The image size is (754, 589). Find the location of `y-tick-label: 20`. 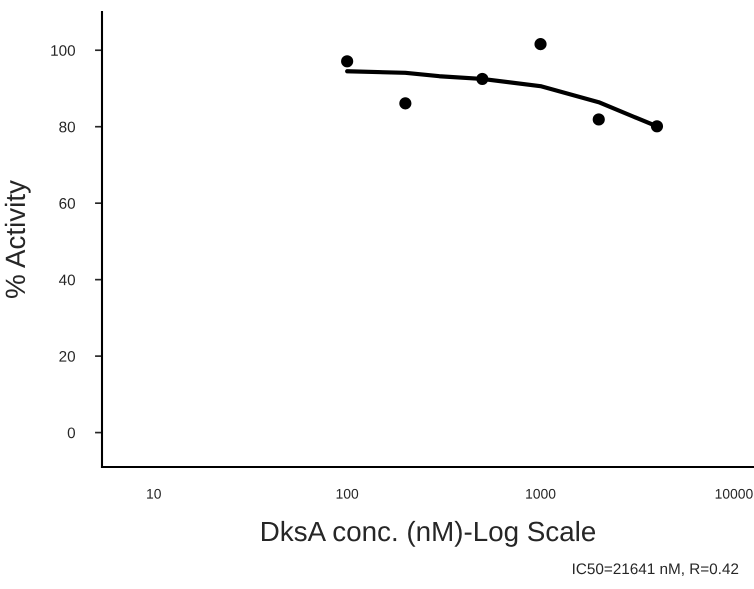

y-tick-label: 20 is located at coordinates (67, 356).